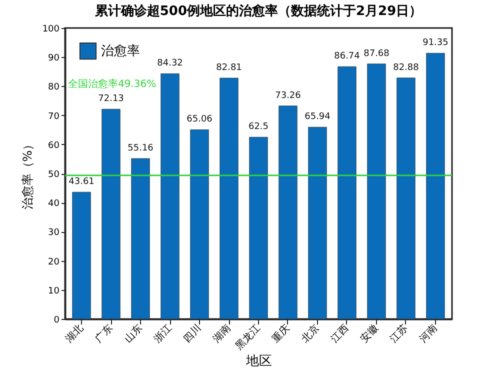 The height and width of the screenshot is (374, 500). What do you see at coordinates (199, 119) in the screenshot?
I see `data-label: 65.06` at bounding box center [199, 119].